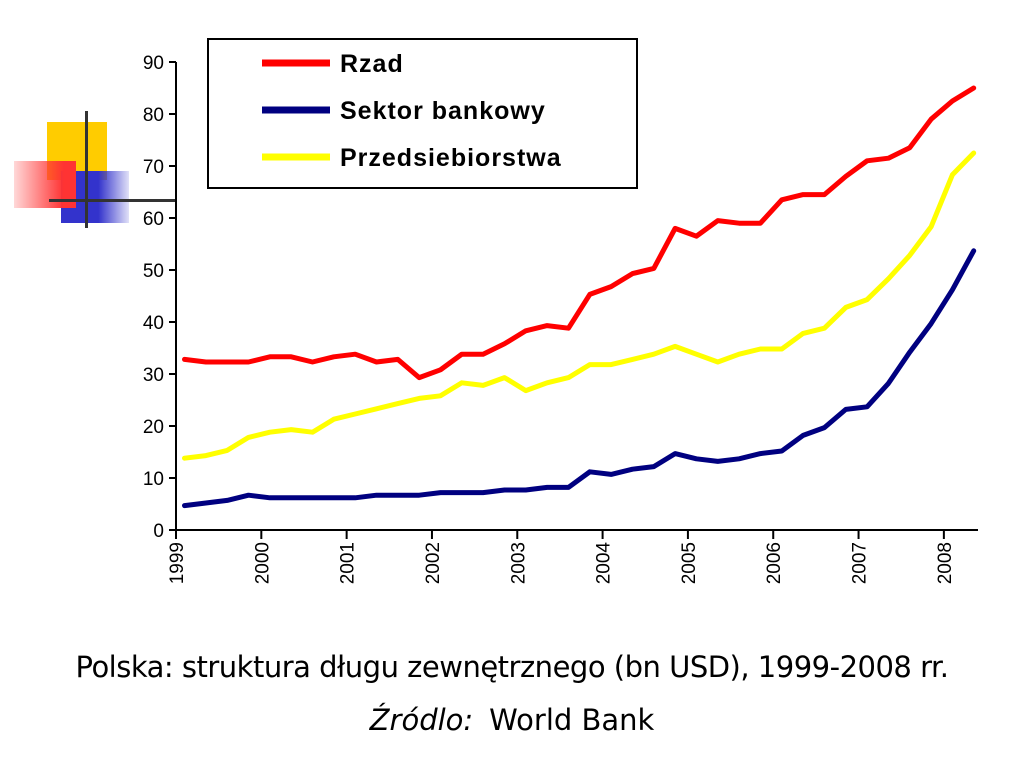 Image resolution: width=1024 pixels, height=768 pixels. Describe the element at coordinates (421, 720) in the screenshot. I see `source-label: Źródlo:` at that location.